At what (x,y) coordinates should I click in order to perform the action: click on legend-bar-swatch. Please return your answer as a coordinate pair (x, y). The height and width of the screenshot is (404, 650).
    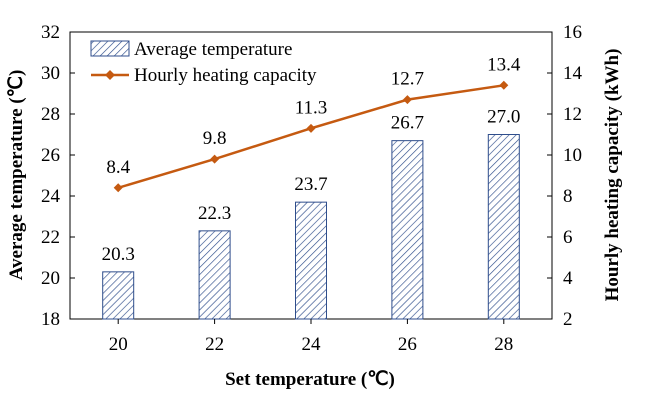
    Looking at the image, I should click on (110, 48).